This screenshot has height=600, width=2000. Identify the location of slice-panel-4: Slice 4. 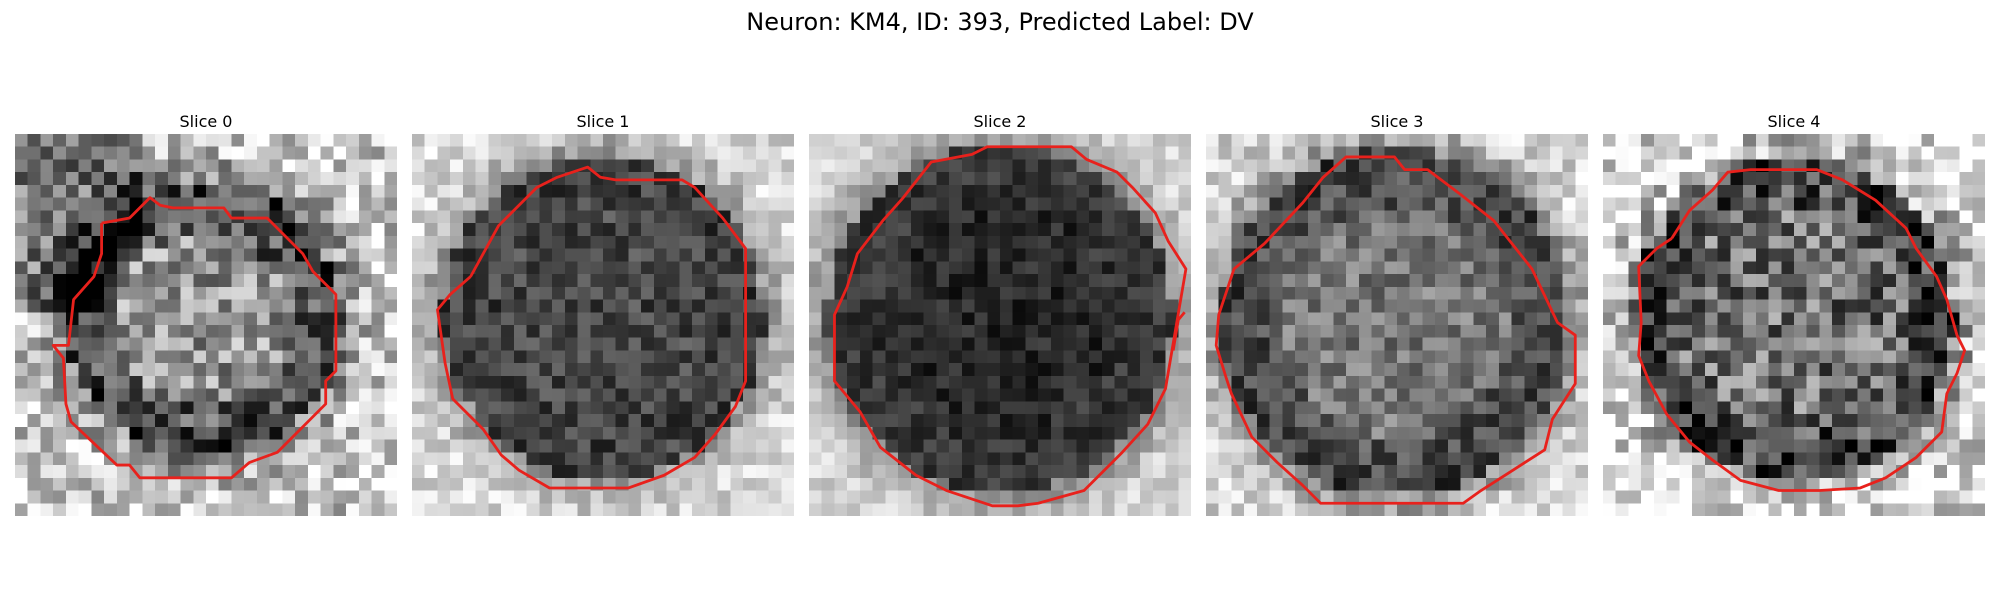
(1794, 314).